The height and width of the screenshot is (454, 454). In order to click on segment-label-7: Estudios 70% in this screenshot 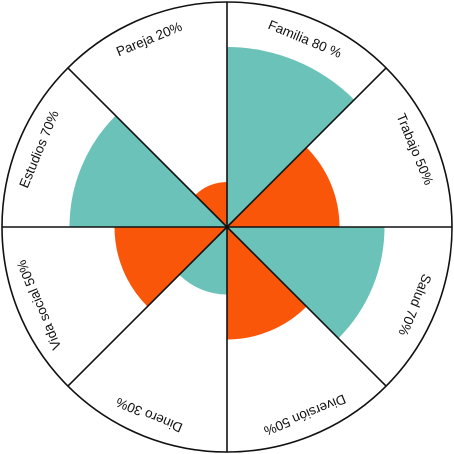, I will do `click(38, 149)`.